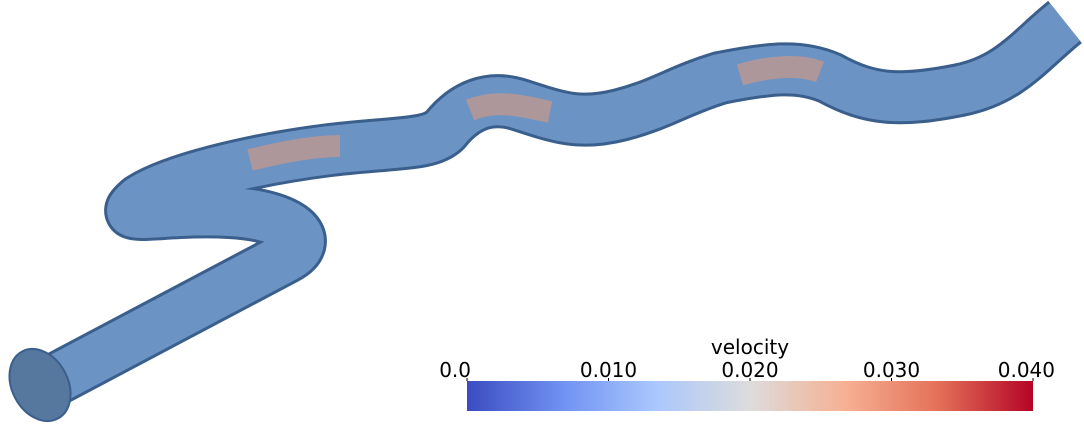  Describe the element at coordinates (891, 370) in the screenshot. I see `tick-label: 0.030` at that location.